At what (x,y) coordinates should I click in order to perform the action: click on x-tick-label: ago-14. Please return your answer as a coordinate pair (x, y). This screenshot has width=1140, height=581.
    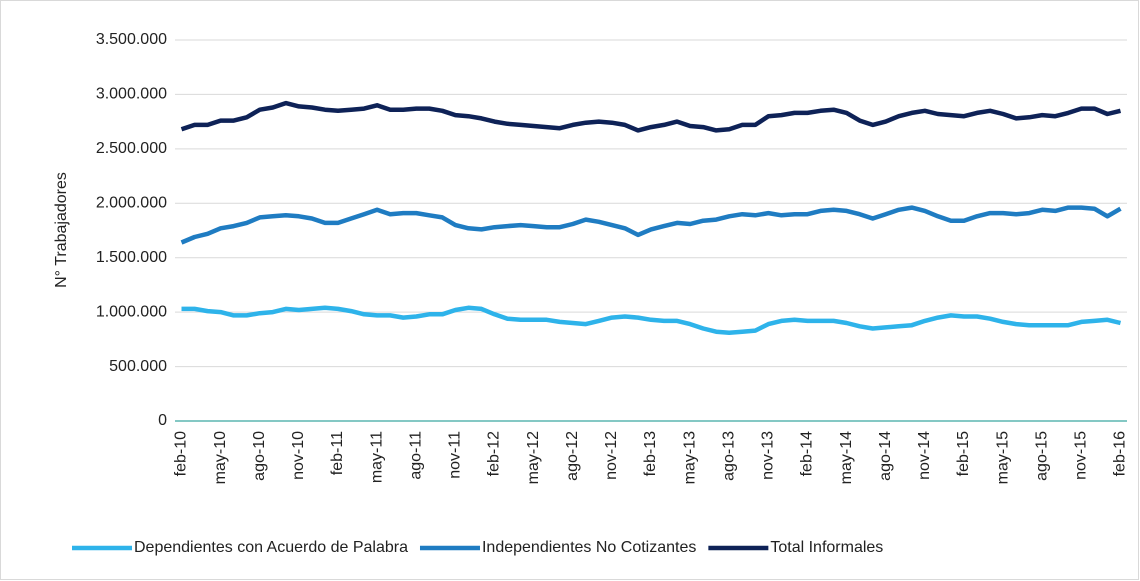
    Looking at the image, I should click on (885, 456).